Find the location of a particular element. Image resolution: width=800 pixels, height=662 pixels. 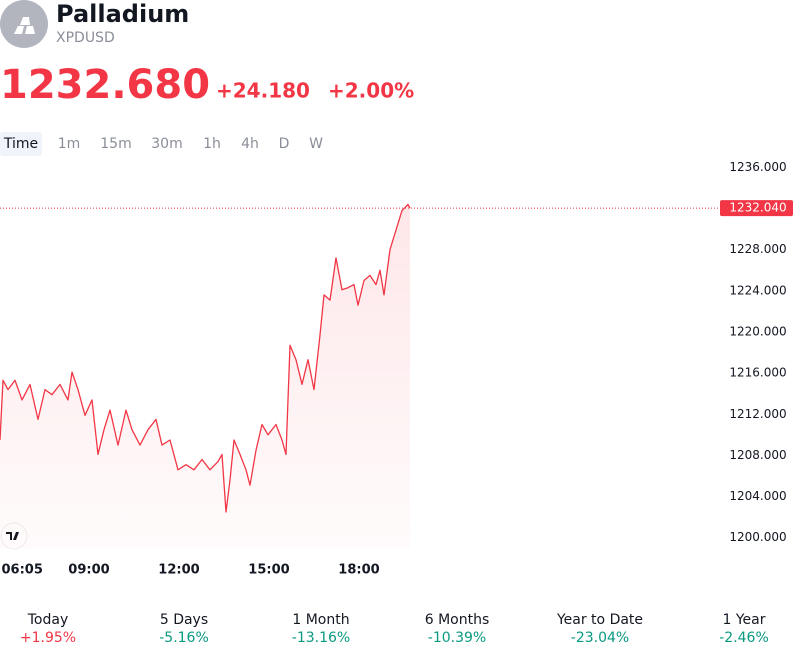

y-tick-label: 1200.000 is located at coordinates (757, 537).